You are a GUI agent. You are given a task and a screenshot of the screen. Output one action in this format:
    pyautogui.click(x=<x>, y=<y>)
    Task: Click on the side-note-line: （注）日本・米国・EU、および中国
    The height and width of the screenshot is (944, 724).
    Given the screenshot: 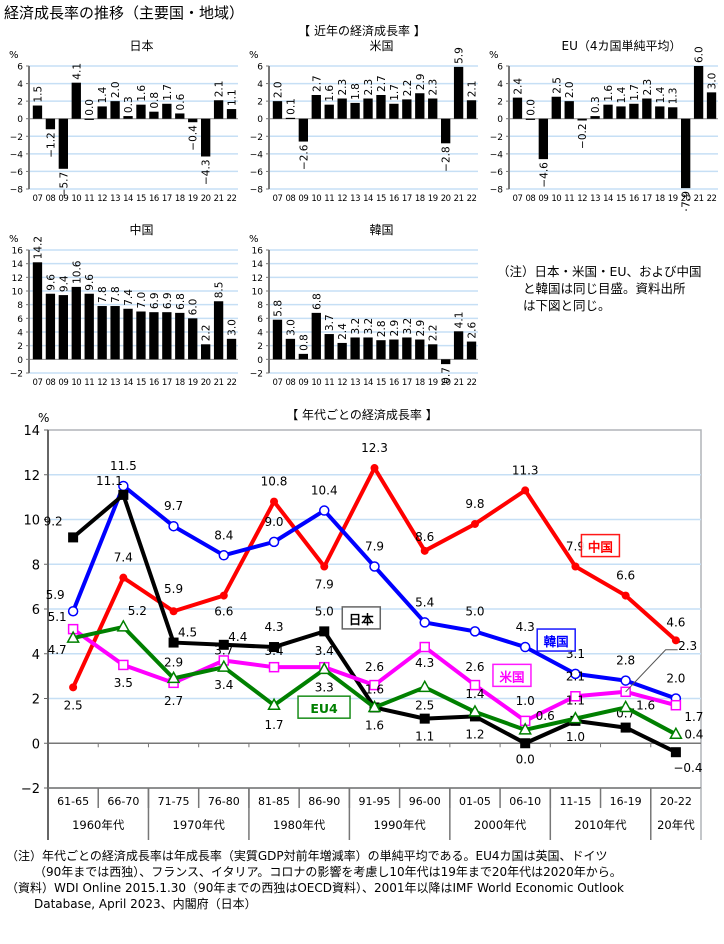 What is the action you would take?
    pyautogui.click(x=599, y=271)
    